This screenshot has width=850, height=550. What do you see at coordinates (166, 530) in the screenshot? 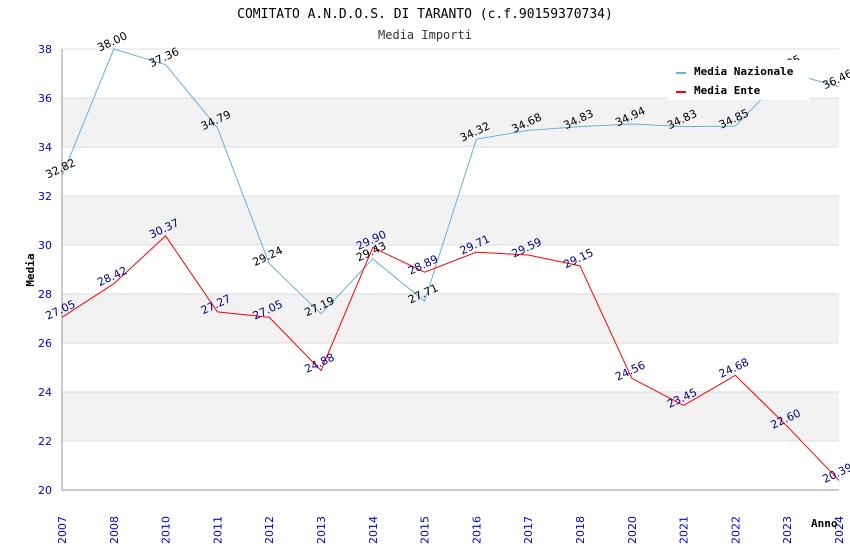
I see `x-tick-label: 2010` at bounding box center [166, 530].